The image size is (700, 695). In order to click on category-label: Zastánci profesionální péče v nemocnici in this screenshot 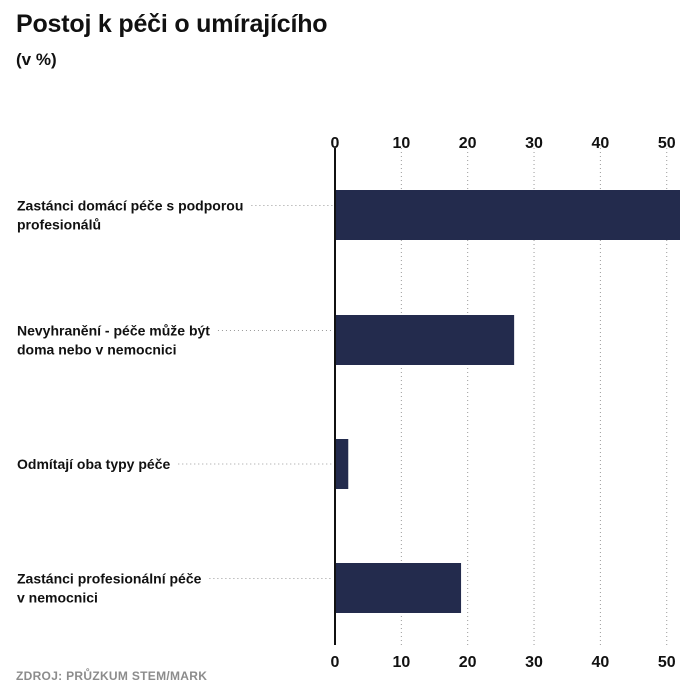, I will do `click(109, 588)`.